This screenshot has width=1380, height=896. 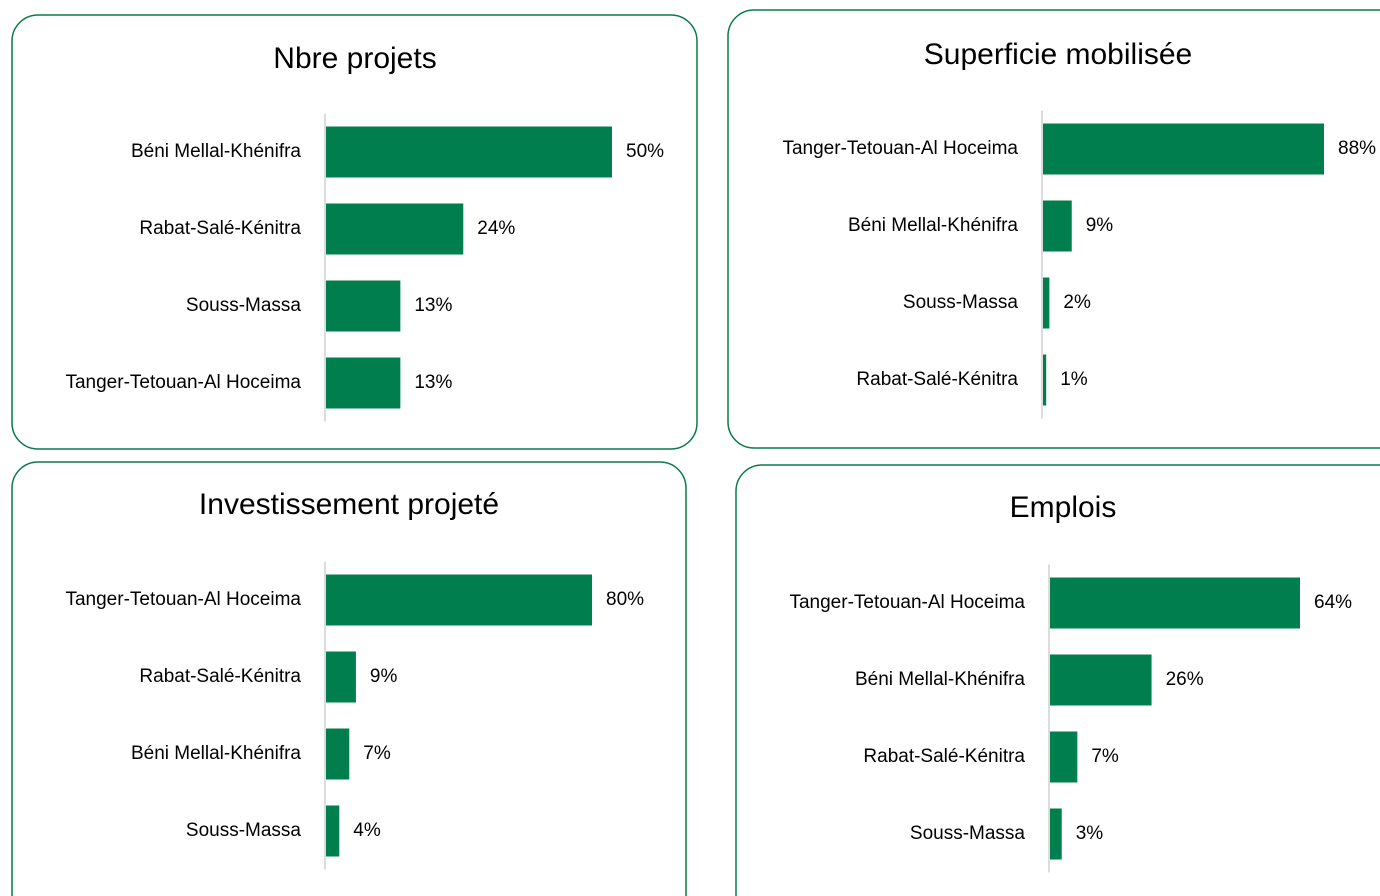 I want to click on value-label: 88%, so click(x=1357, y=148).